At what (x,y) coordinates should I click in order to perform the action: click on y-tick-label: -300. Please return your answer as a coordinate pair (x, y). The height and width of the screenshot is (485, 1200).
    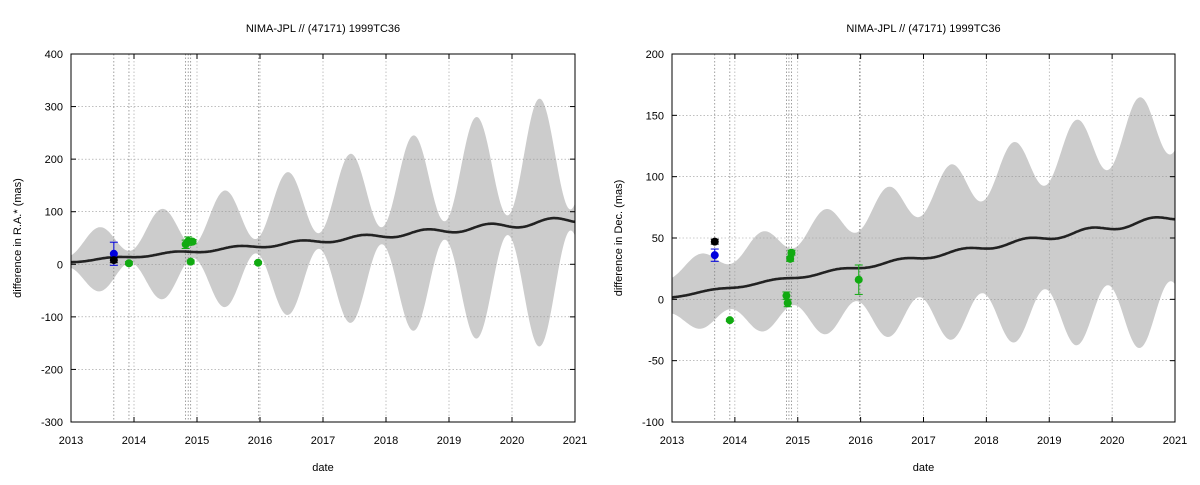
    Looking at the image, I should click on (52, 423).